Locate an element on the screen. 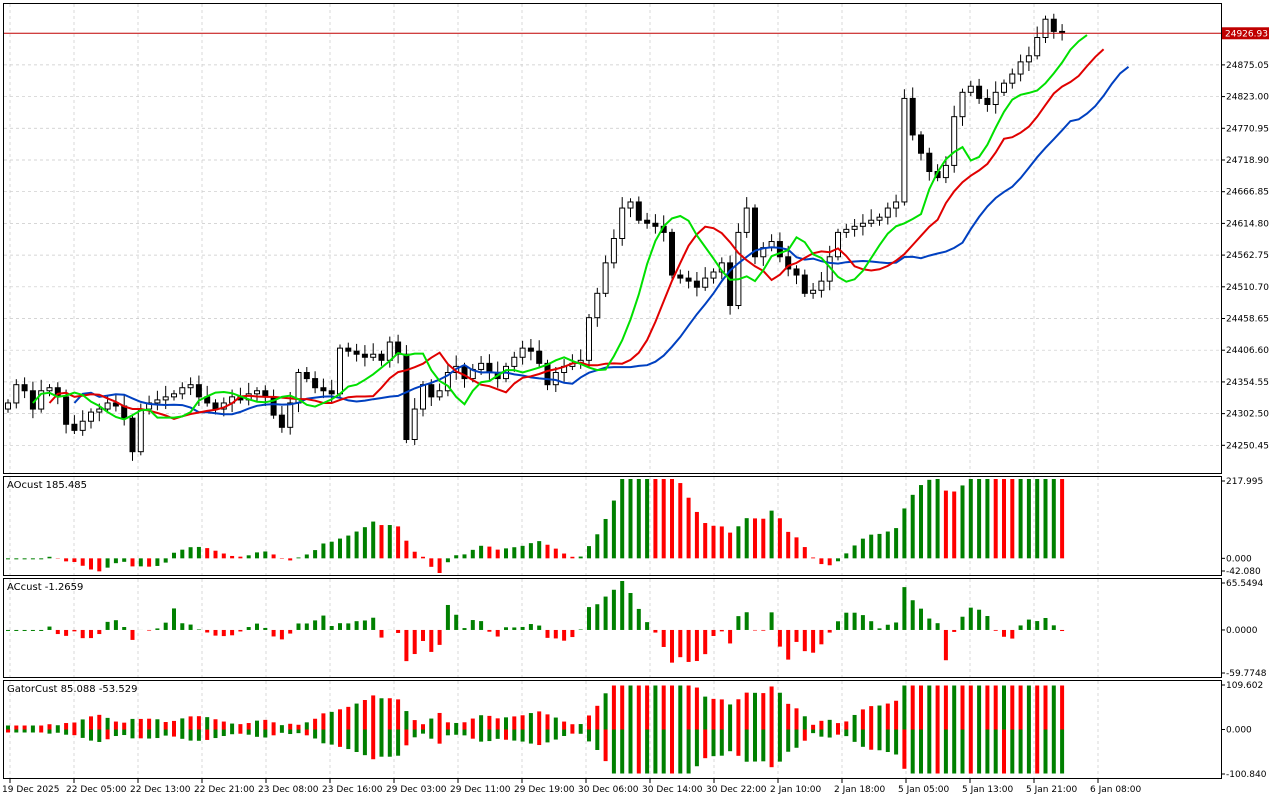 The width and height of the screenshot is (1280, 800). time-tick-label: 2 Jan 10:00 is located at coordinates (796, 790).